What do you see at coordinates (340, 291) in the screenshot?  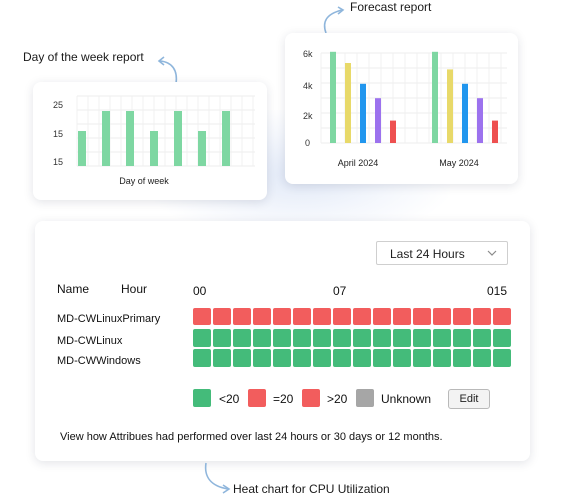 I see `hour-label: 07` at bounding box center [340, 291].